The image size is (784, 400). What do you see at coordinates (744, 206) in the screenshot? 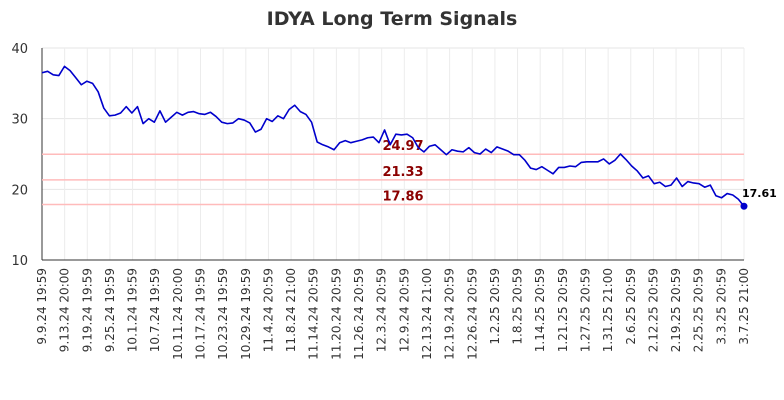
I see `last-point-marker` at bounding box center [744, 206].